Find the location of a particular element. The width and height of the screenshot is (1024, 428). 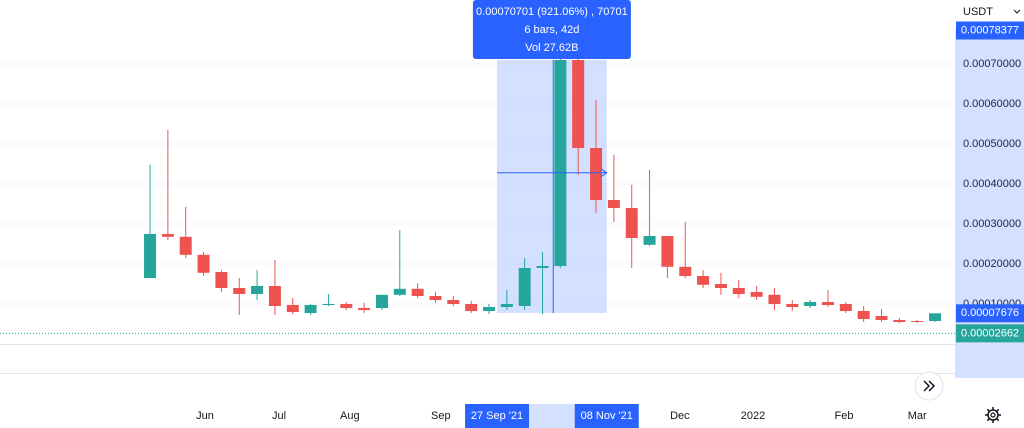

currency-dropdown is located at coordinates (1017, 11).